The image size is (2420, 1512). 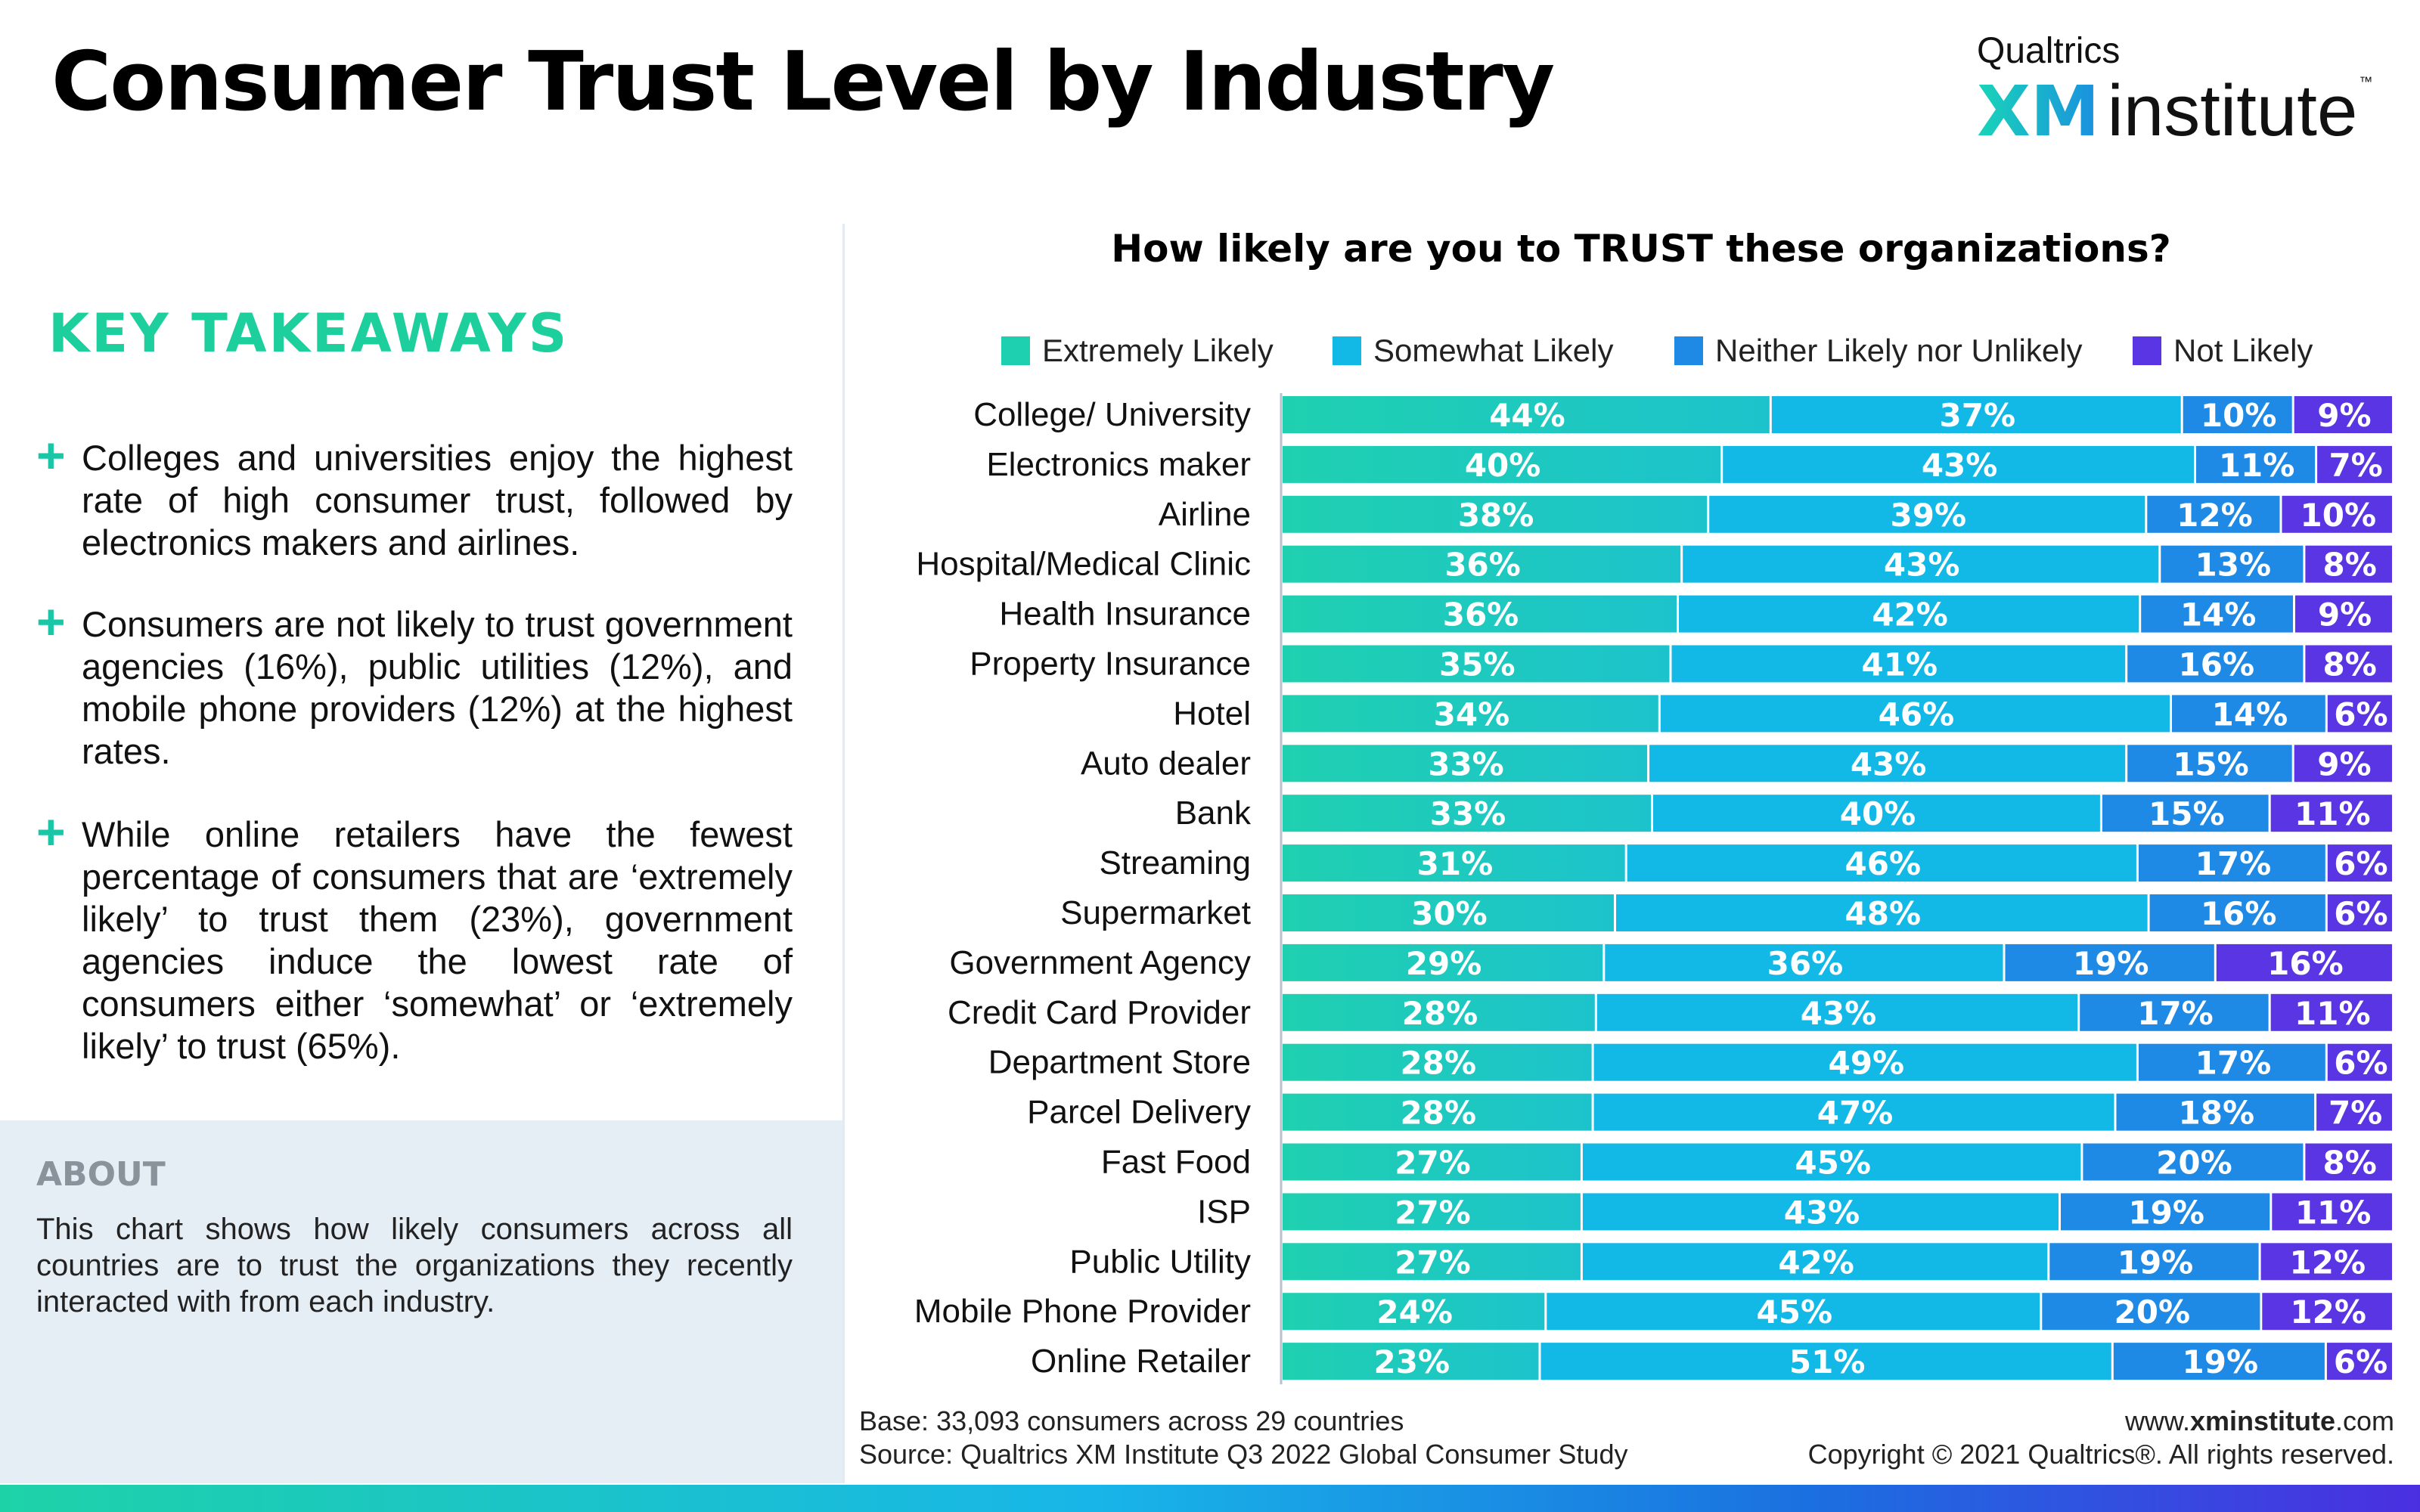 I want to click on data-label-extremely-likely-government-agency: 29%, so click(x=1444, y=963).